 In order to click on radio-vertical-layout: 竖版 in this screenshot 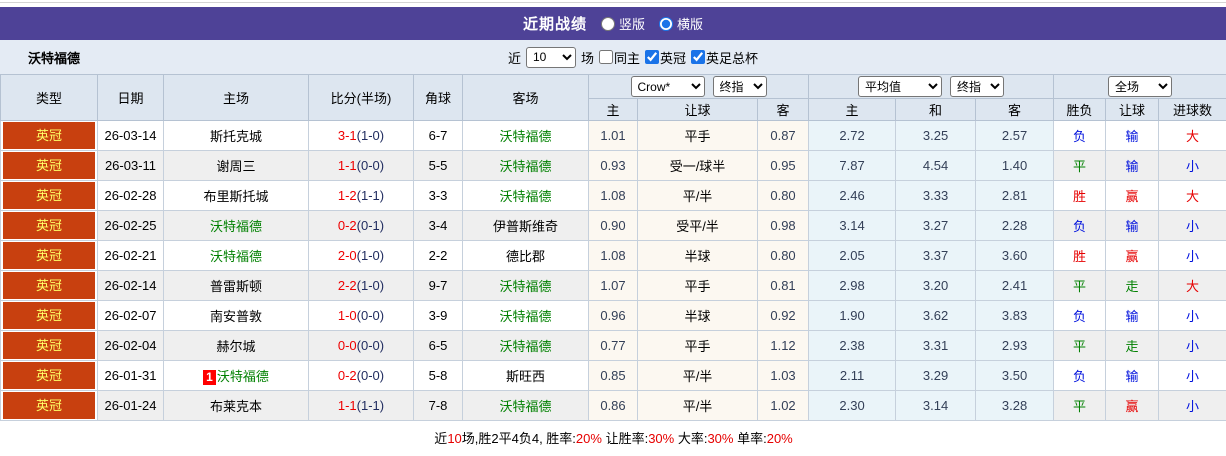, I will do `click(622, 23)`.